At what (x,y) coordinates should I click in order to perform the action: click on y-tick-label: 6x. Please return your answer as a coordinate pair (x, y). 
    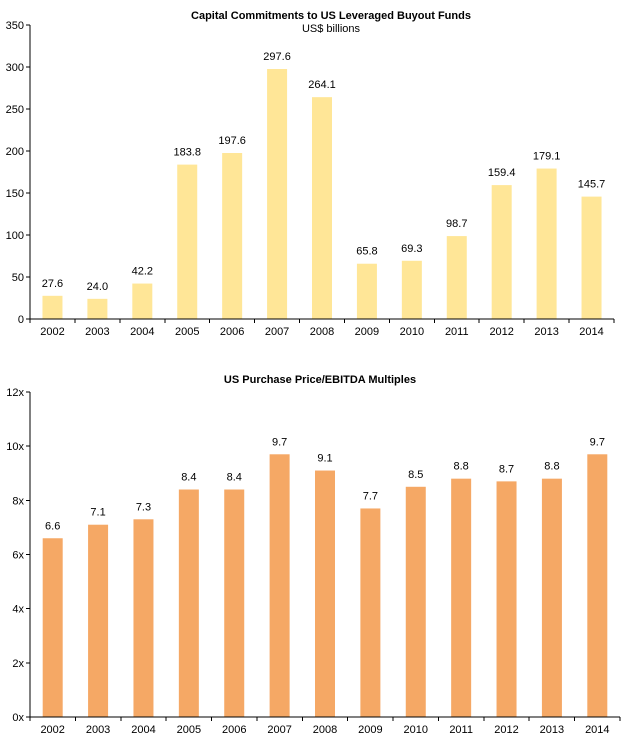
    Looking at the image, I should click on (18, 556).